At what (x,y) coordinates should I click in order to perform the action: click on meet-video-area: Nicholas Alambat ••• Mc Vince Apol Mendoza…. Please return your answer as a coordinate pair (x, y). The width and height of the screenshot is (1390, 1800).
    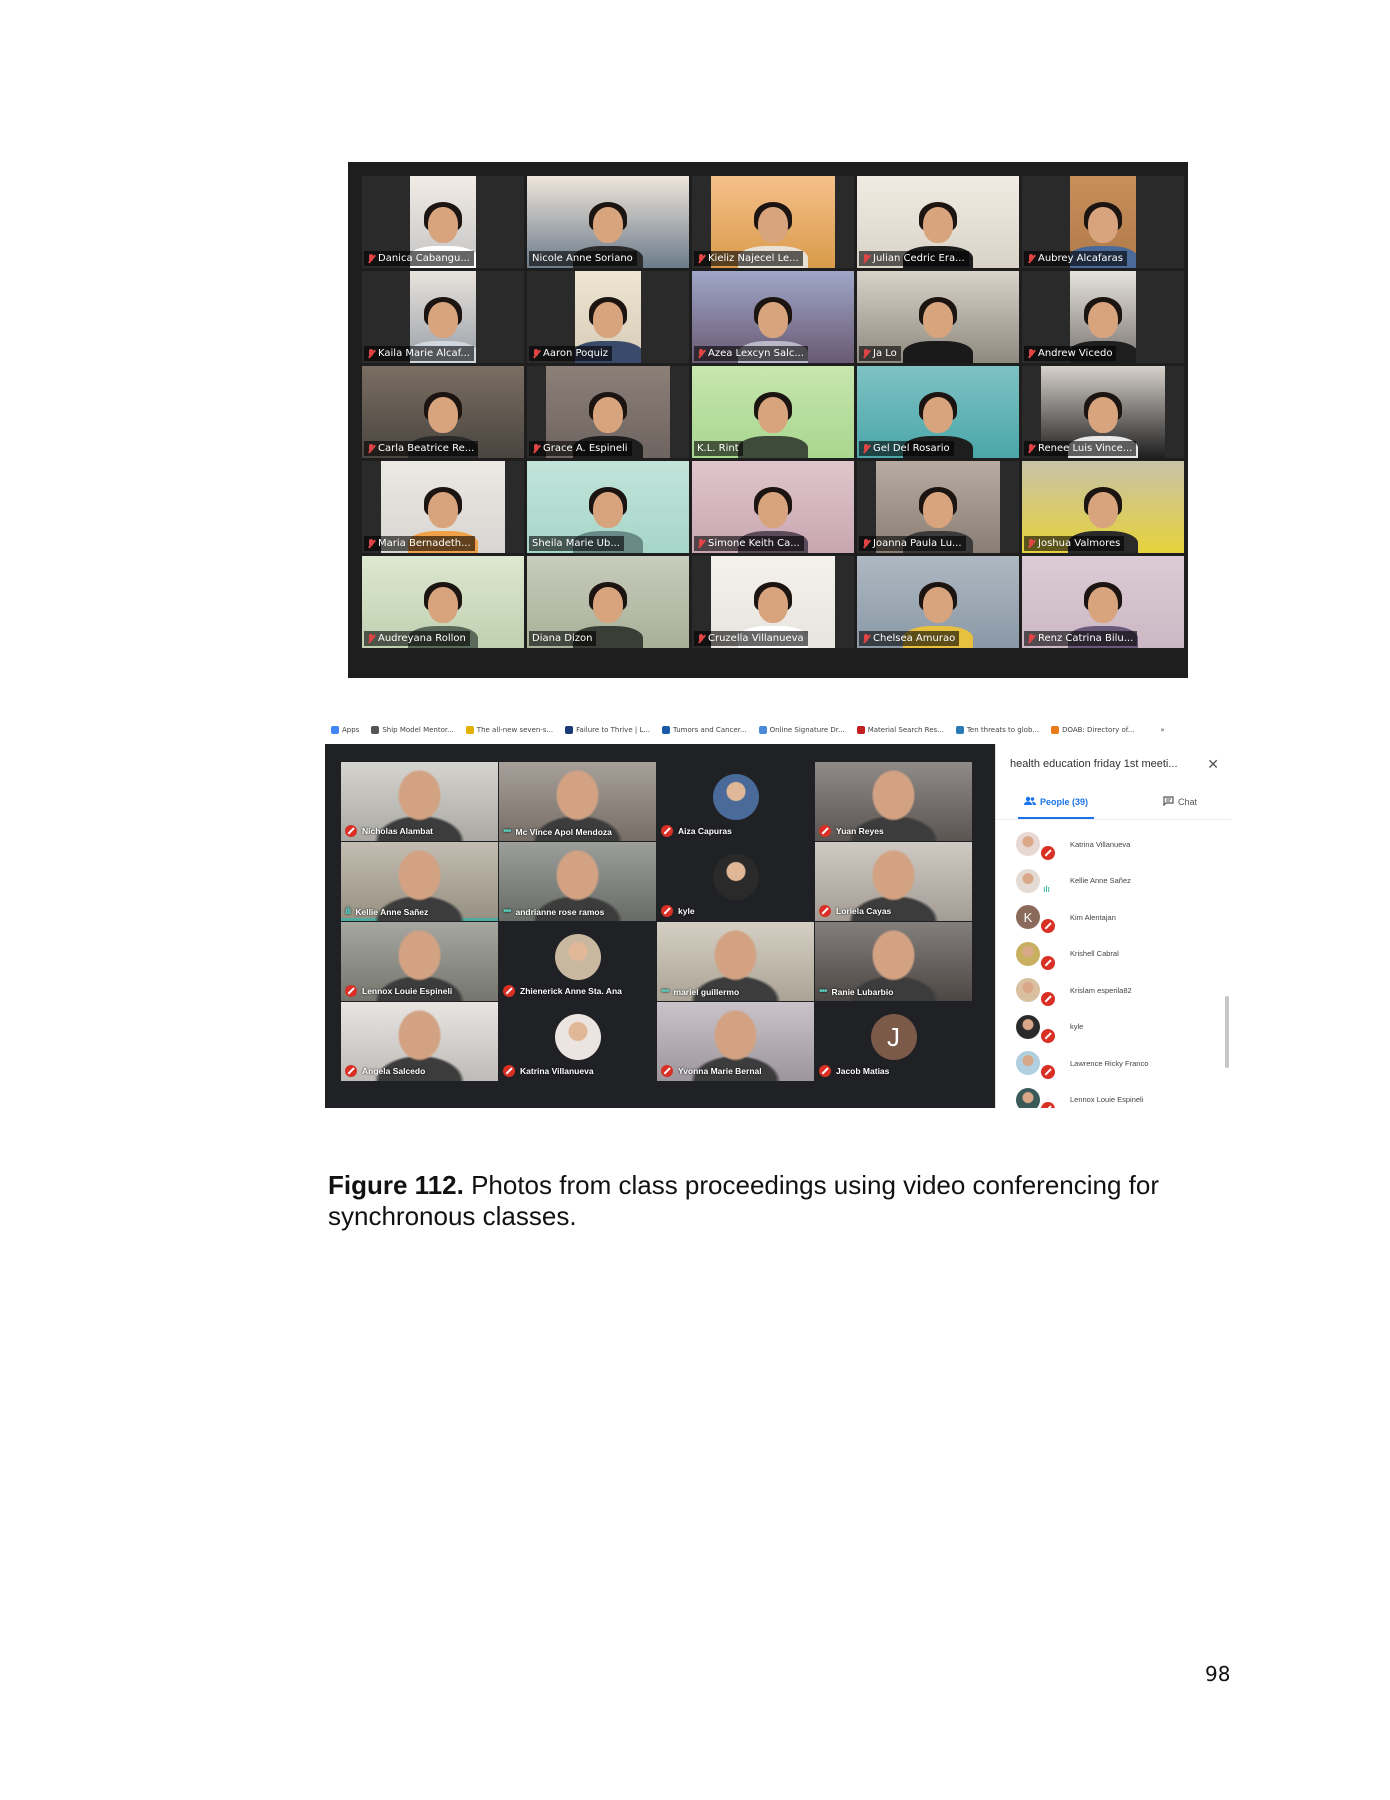
    Looking at the image, I should click on (660, 926).